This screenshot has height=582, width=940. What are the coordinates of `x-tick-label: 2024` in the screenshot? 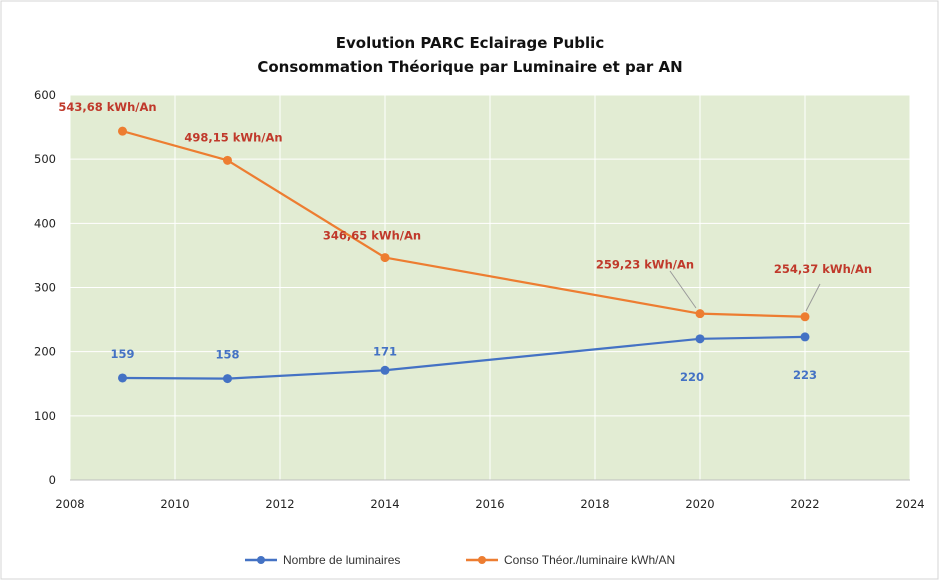 It's located at (909, 504).